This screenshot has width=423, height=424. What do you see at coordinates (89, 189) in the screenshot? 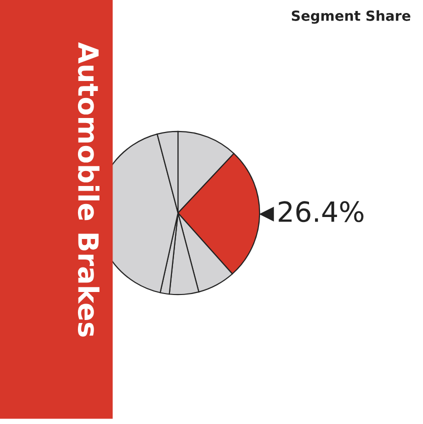
I see `text: Automobile Brakes` at bounding box center [89, 189].